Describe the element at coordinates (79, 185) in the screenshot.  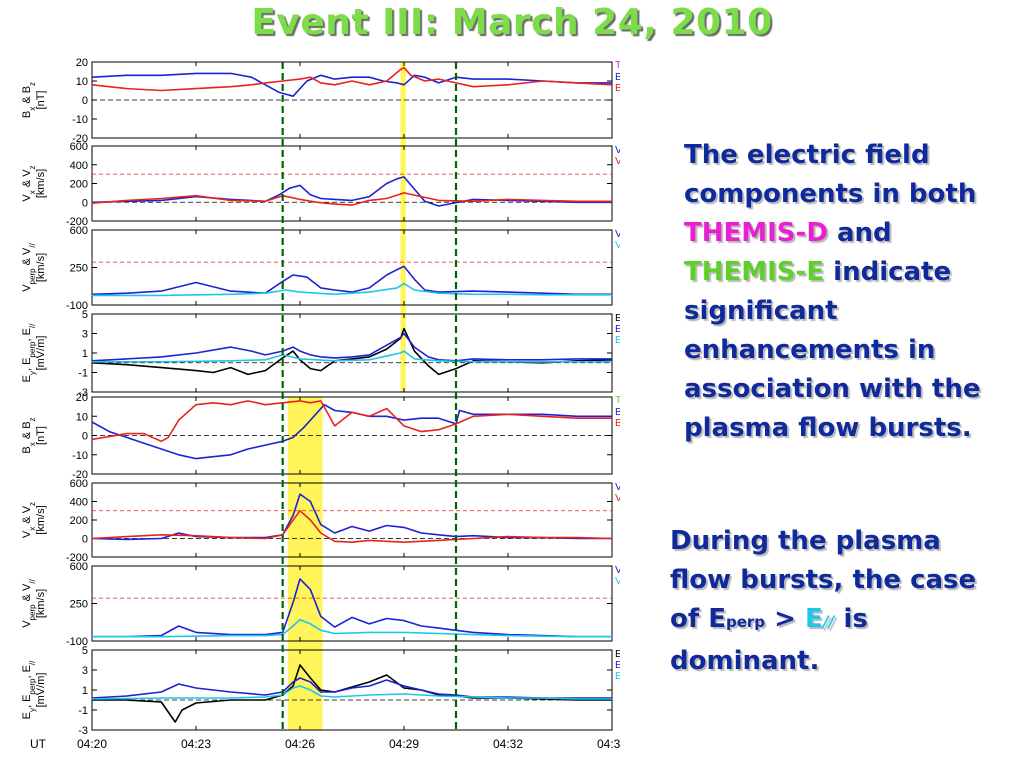
I see `y-tick-label: 200` at that location.